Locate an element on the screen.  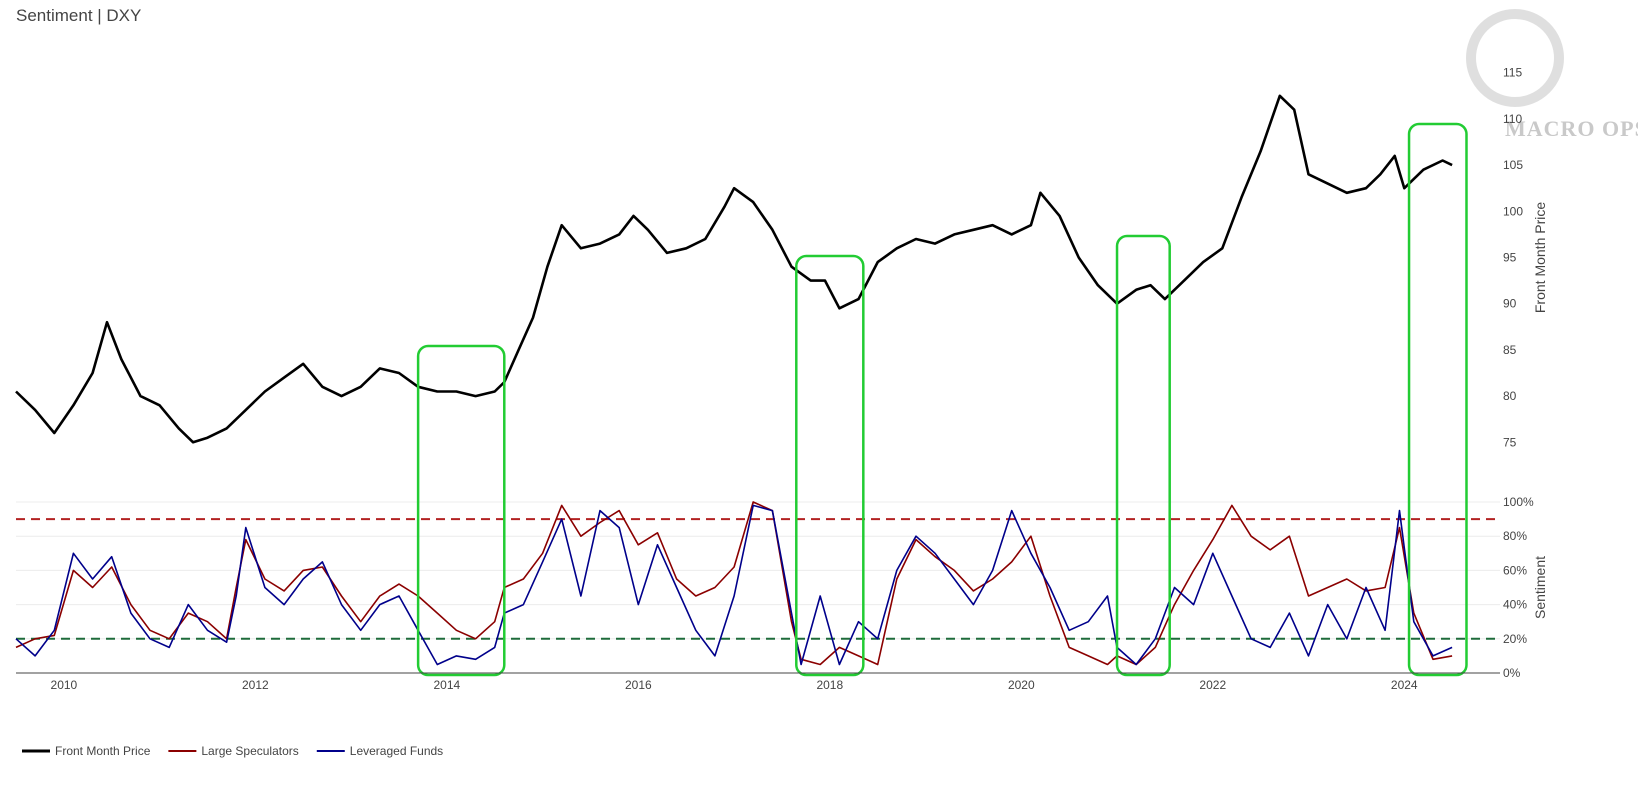
legend-label-large-speculators: Large Speculators is located at coordinates (249, 751).